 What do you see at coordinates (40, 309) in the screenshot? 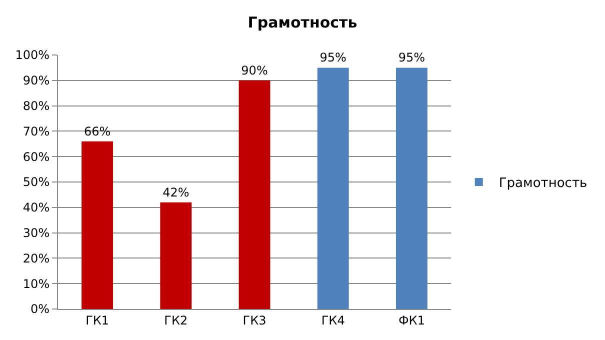
I see `y-tick-label: 0%` at bounding box center [40, 309].